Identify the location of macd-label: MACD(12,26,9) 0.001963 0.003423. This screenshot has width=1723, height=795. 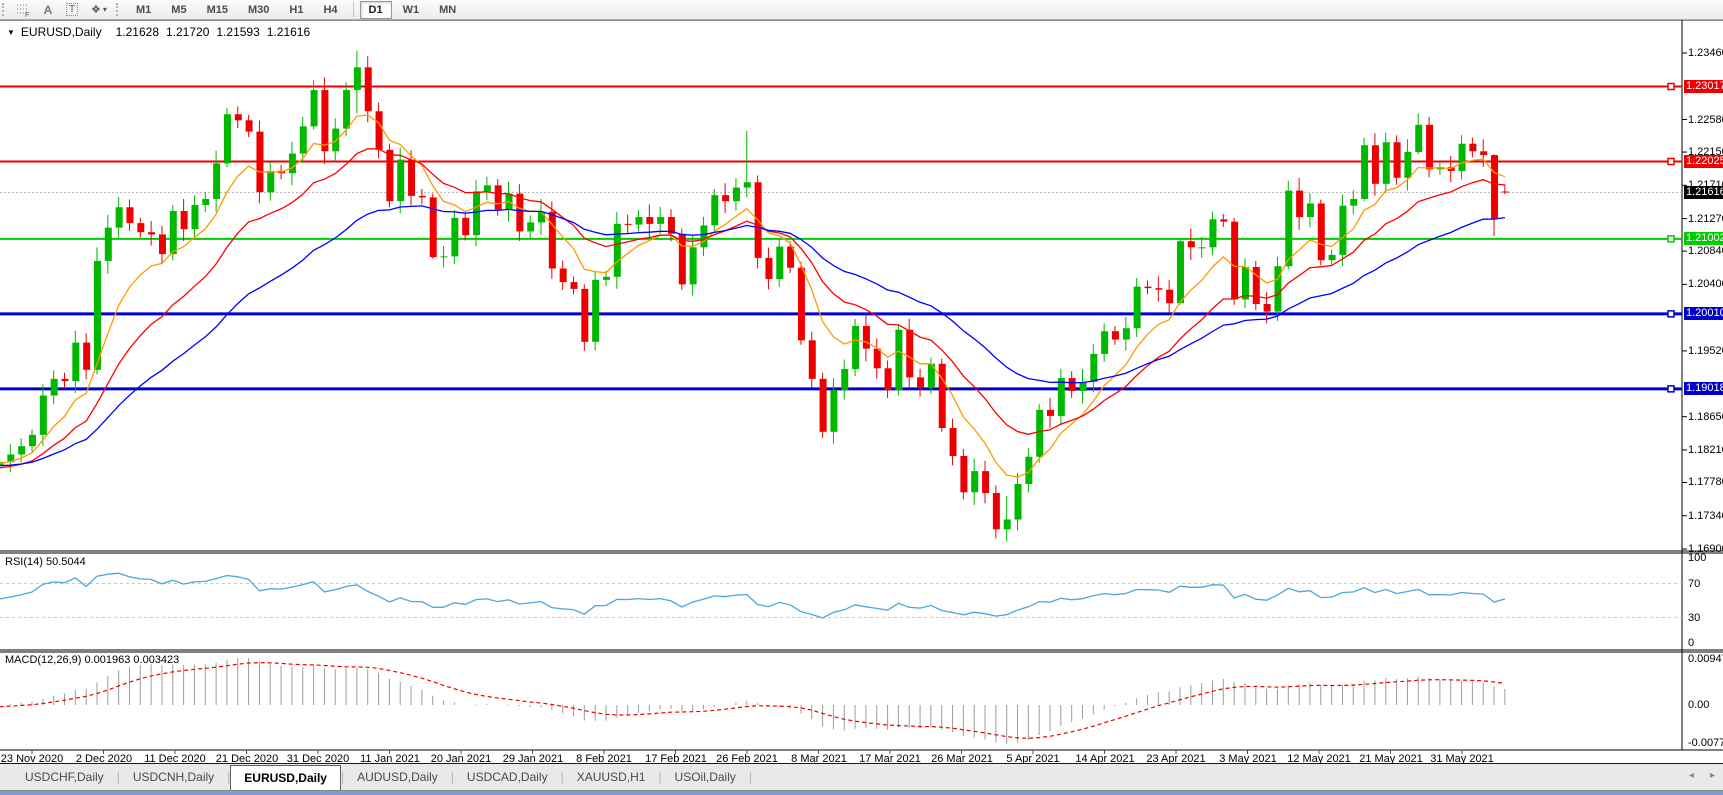
(92, 660).